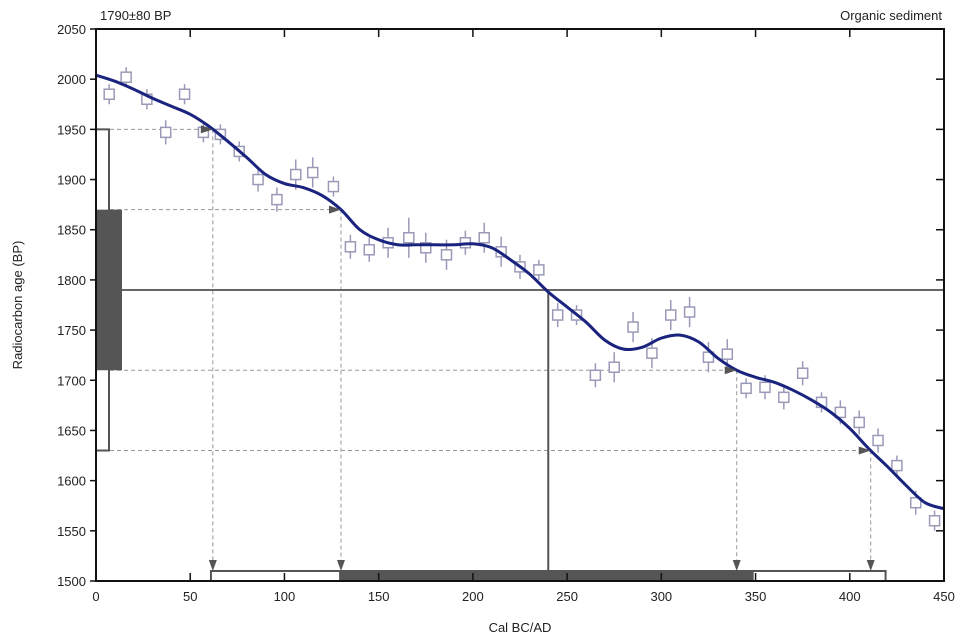 The height and width of the screenshot is (642, 971). I want to click on y-tick-label: 1650, so click(71, 430).